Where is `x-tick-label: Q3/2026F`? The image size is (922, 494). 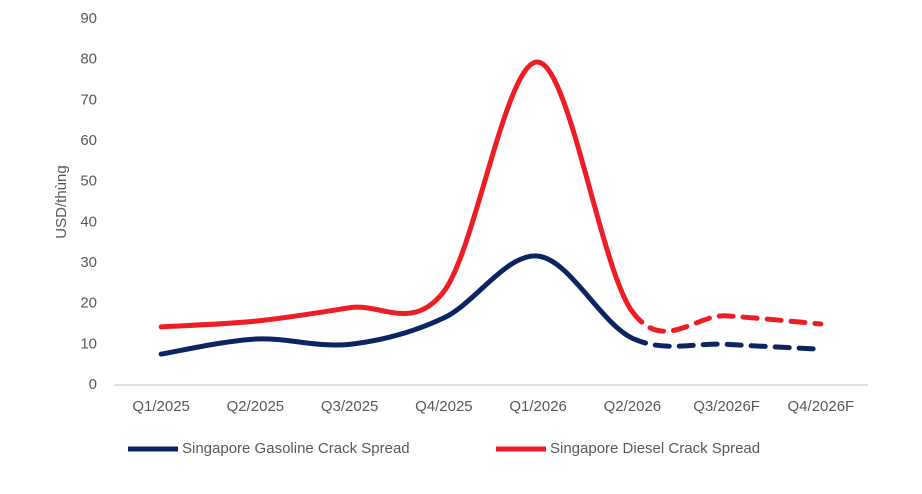 x-tick-label: Q3/2026F is located at coordinates (726, 406).